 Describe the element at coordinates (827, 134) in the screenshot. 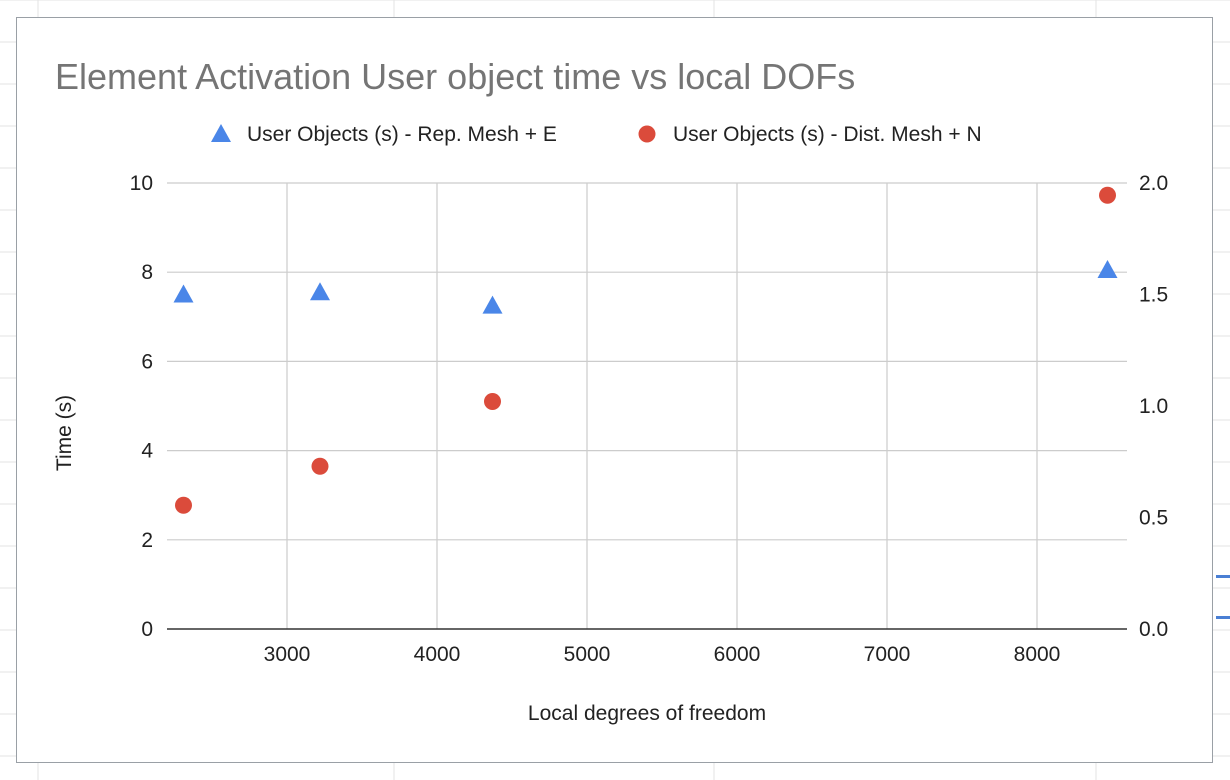

I see `legend-entry-label: User Objects (s) - Dist. Mesh + N` at that location.